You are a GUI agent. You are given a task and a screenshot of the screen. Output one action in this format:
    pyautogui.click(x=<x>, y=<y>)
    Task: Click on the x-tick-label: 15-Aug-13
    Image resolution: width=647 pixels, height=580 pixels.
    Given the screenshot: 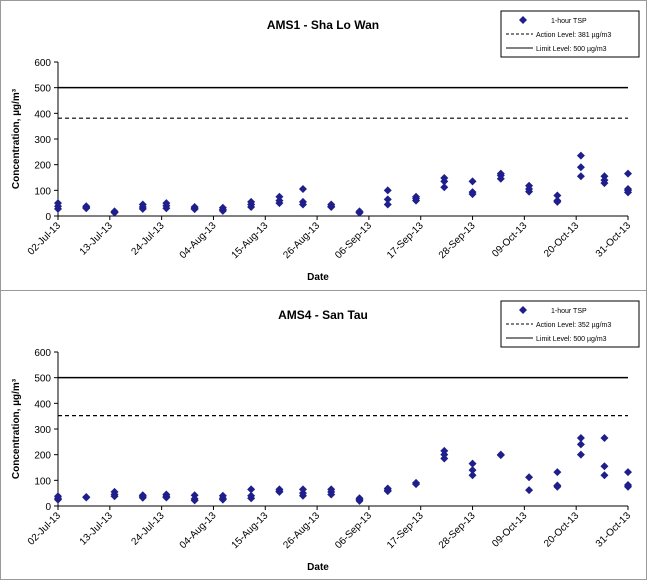 What is the action you would take?
    pyautogui.click(x=250, y=240)
    